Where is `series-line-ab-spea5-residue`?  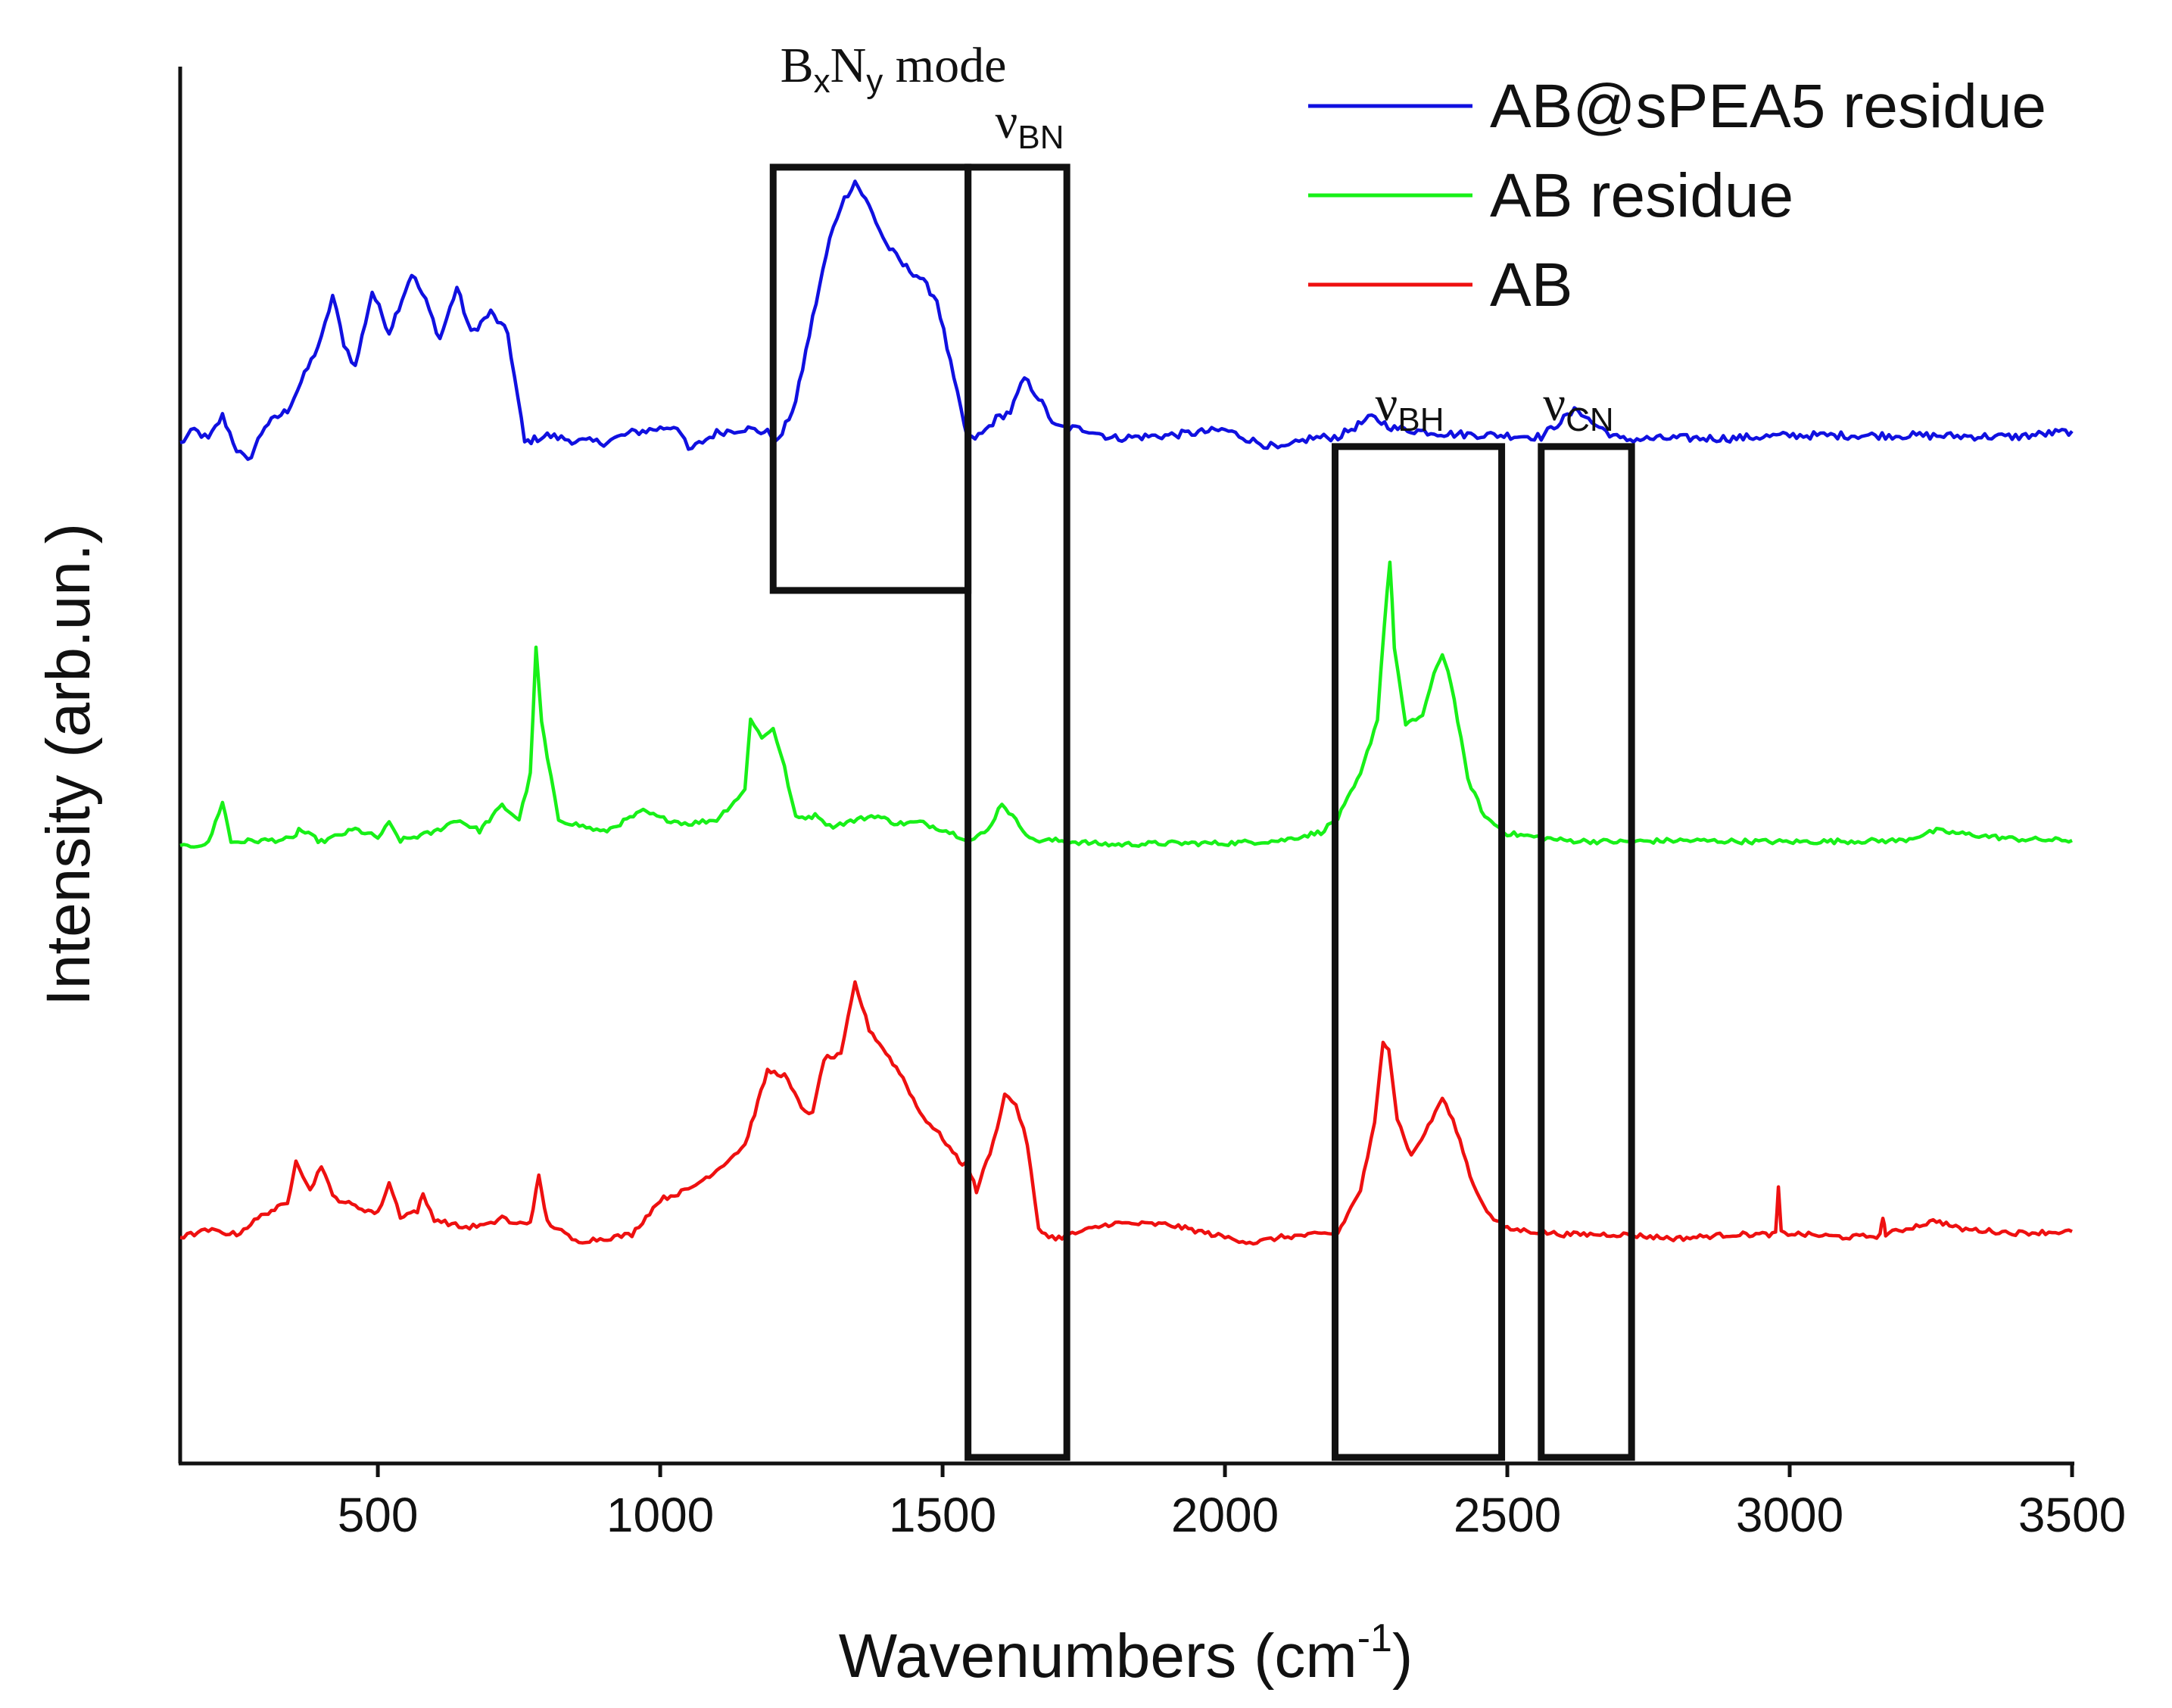 series-line-ab-spea5-residue is located at coordinates (1126, 320).